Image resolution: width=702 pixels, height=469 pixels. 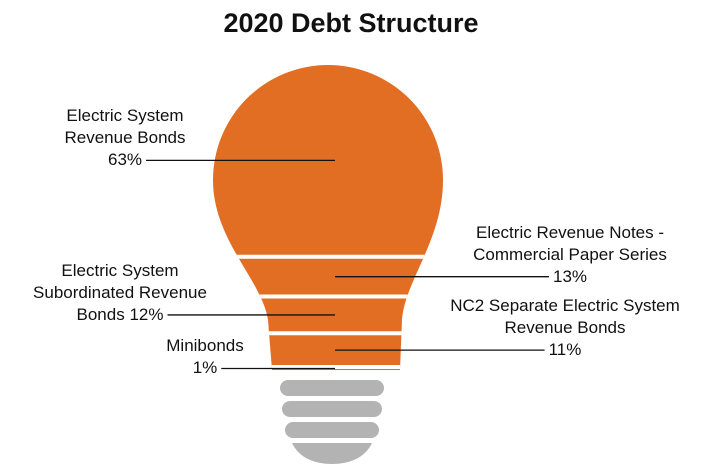 I want to click on value-label: 12%, so click(x=146, y=314).